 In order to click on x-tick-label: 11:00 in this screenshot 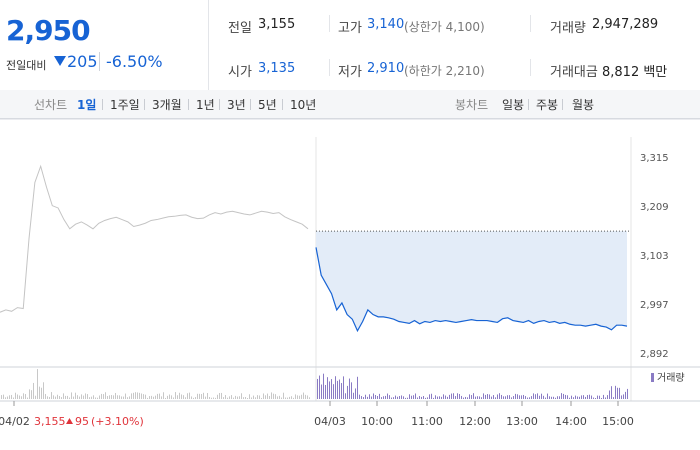, I will do `click(427, 421)`.